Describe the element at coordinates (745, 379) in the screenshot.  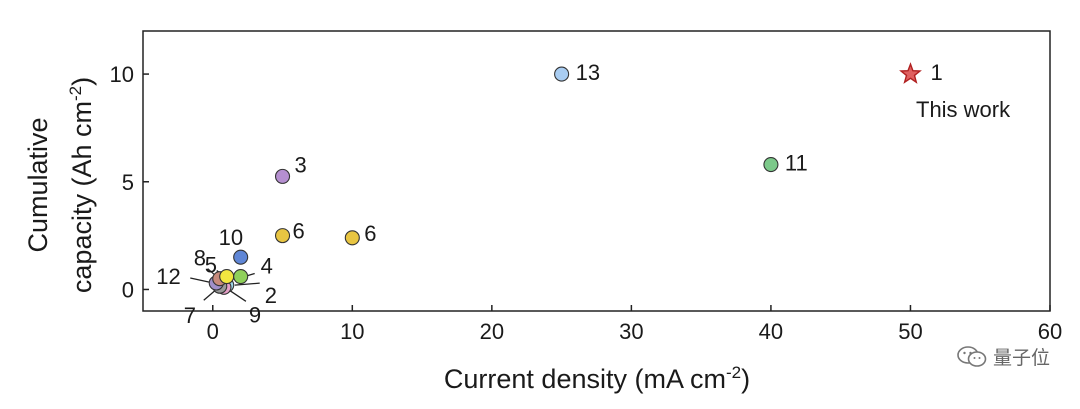
I see `x-axis-title-end: )` at that location.